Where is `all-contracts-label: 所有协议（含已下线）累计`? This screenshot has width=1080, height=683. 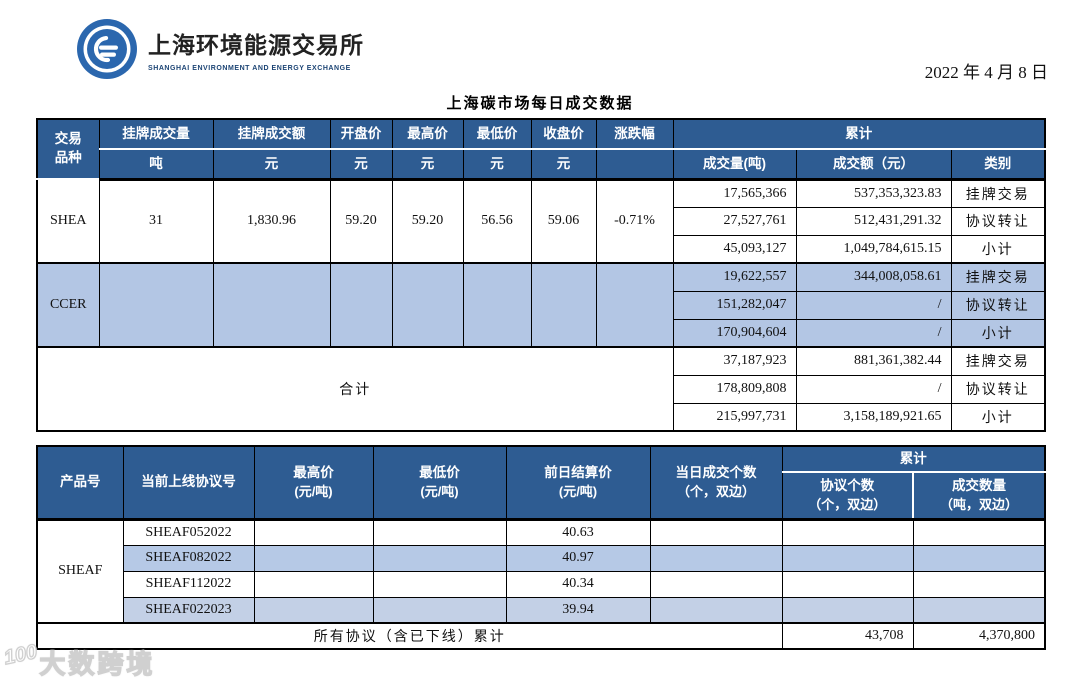
all-contracts-label: 所有协议（含已下线）累计 is located at coordinates (409, 636).